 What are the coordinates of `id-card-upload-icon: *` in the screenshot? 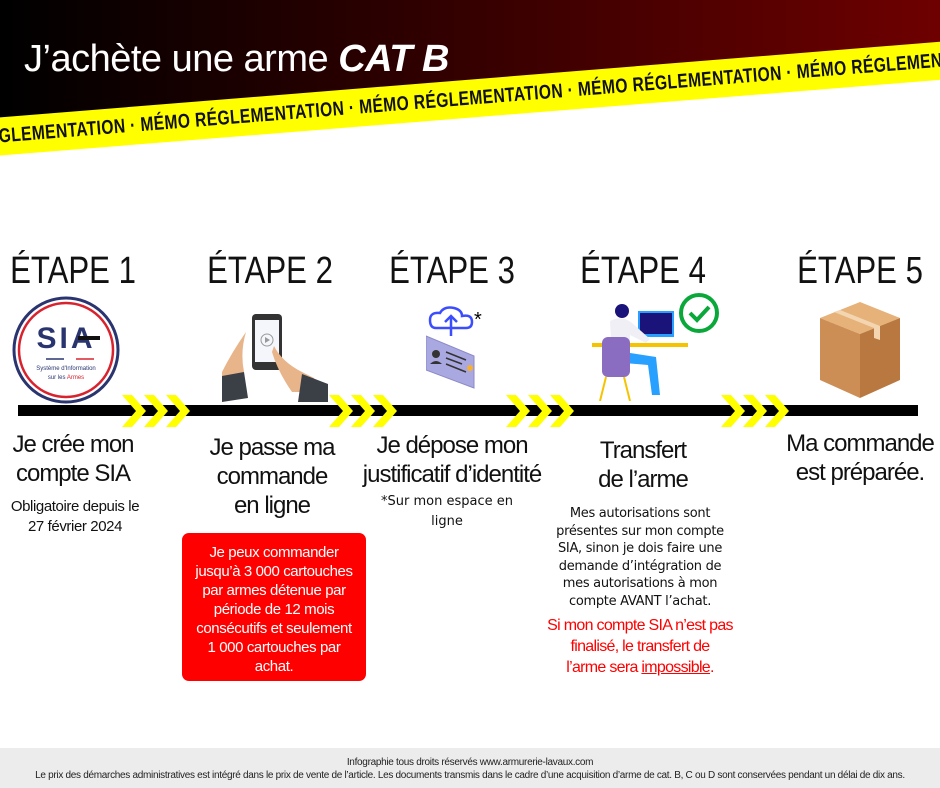 It's located at (454, 347).